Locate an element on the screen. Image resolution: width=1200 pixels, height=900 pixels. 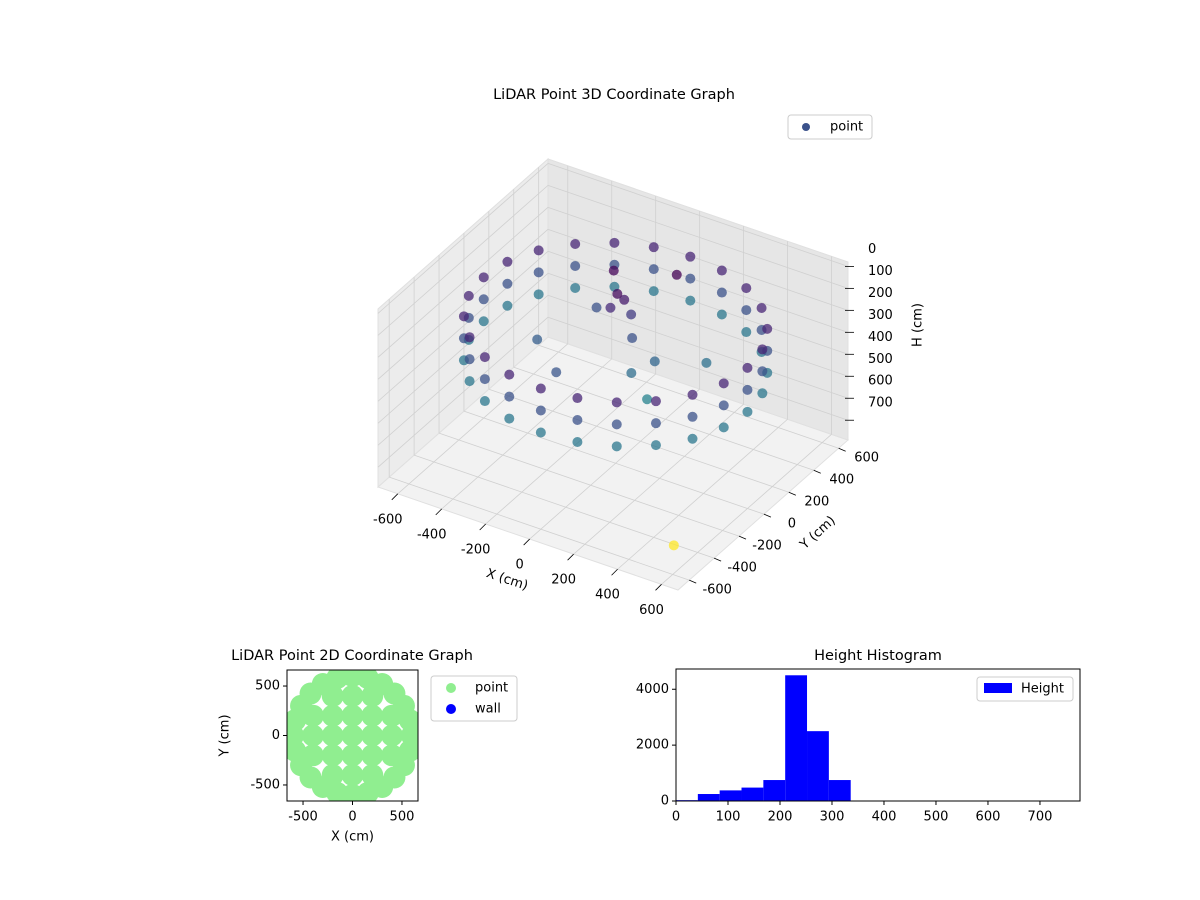
x-tick-label: 200 is located at coordinates (563, 580).